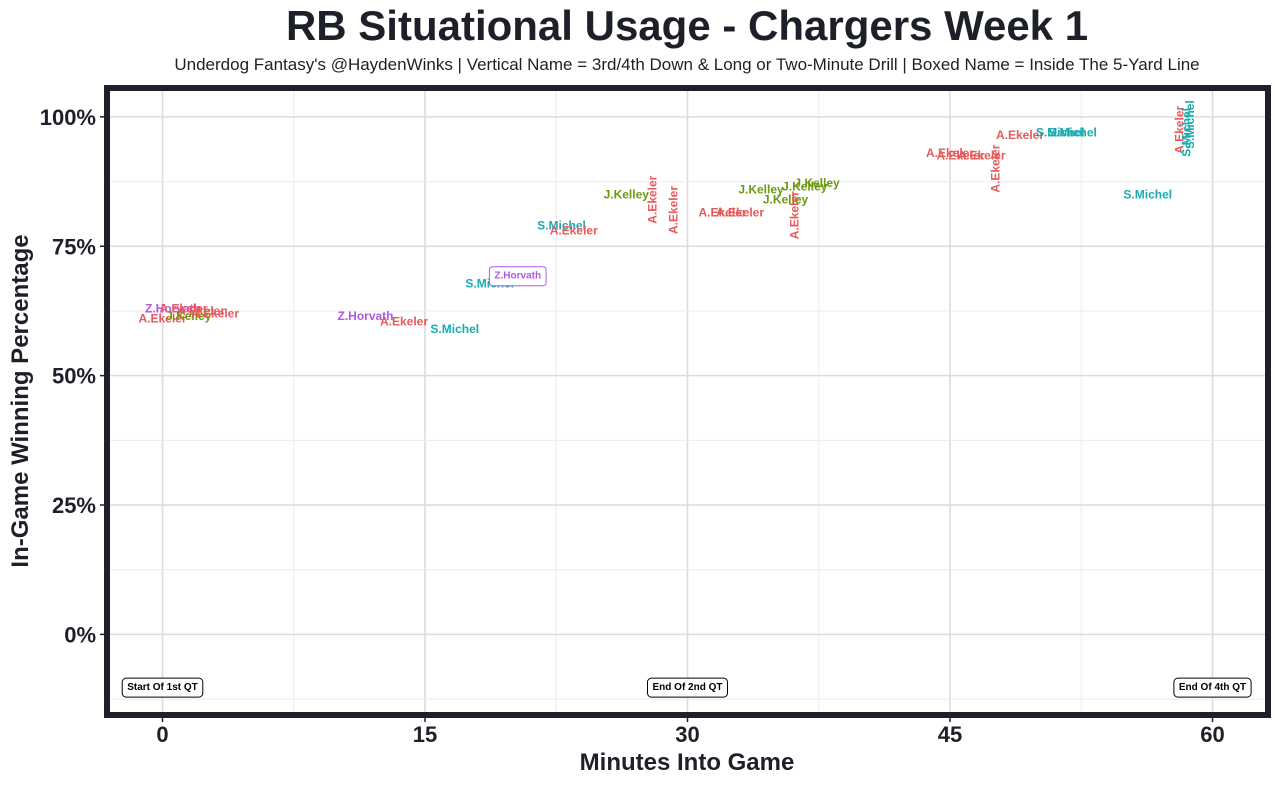  I want to click on x-axis-title: Minutes Into Game, so click(687, 762).